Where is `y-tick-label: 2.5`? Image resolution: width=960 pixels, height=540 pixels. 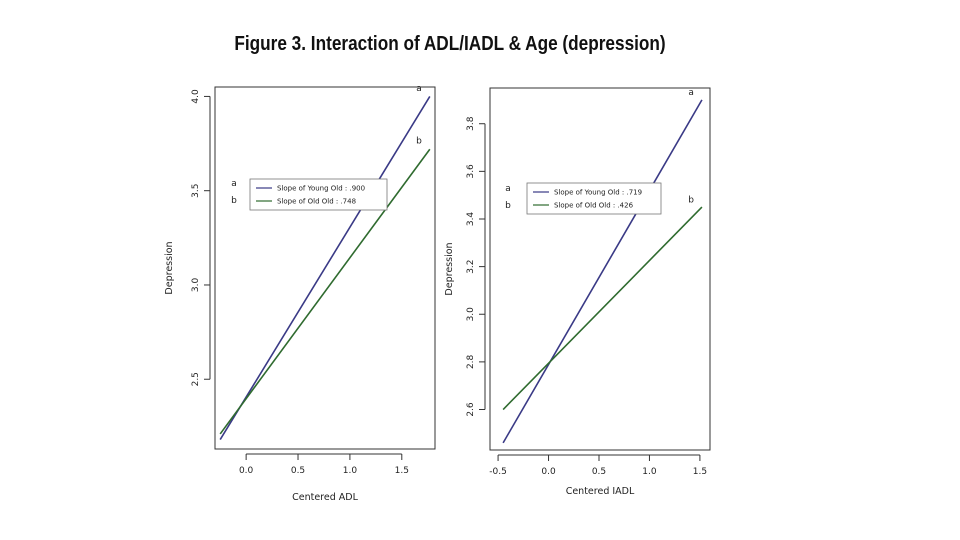
y-tick-label: 2.5 is located at coordinates (196, 379).